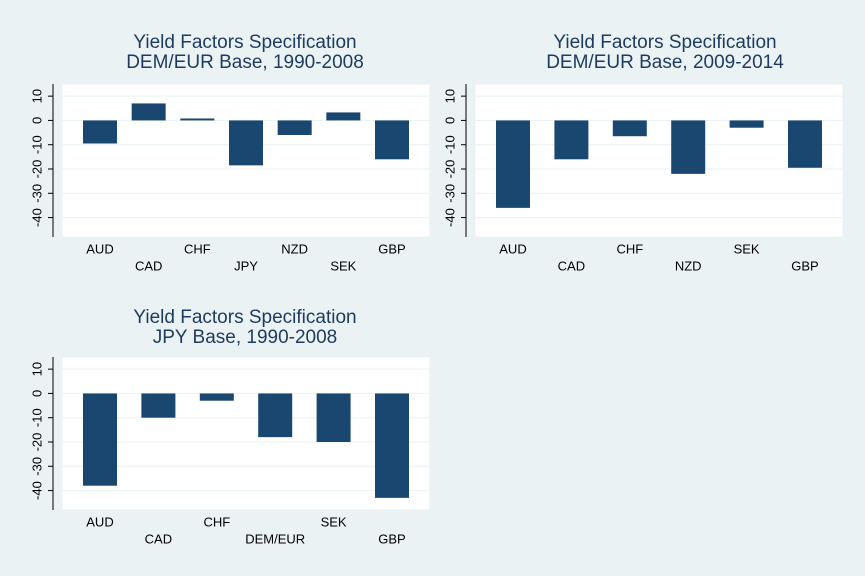  I want to click on chart-subtitle: DEM/EUR Base, 1990-2008, so click(245, 62).